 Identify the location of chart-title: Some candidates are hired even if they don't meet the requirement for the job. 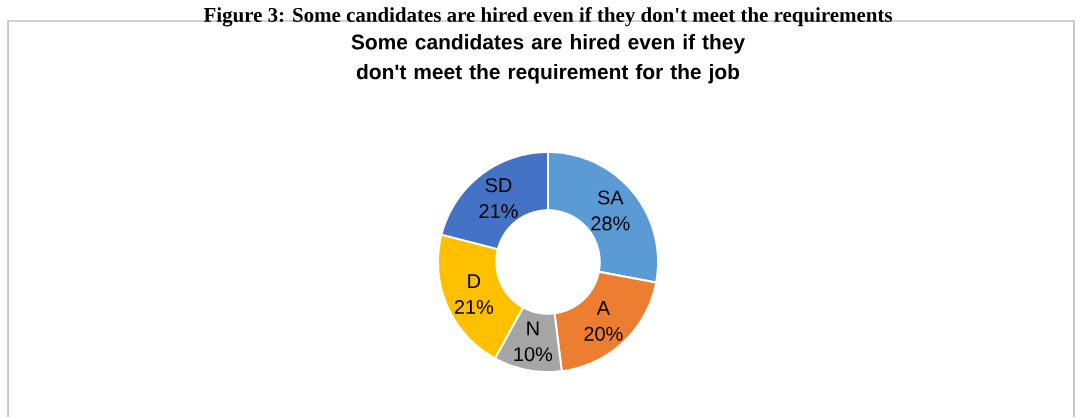
(548, 59).